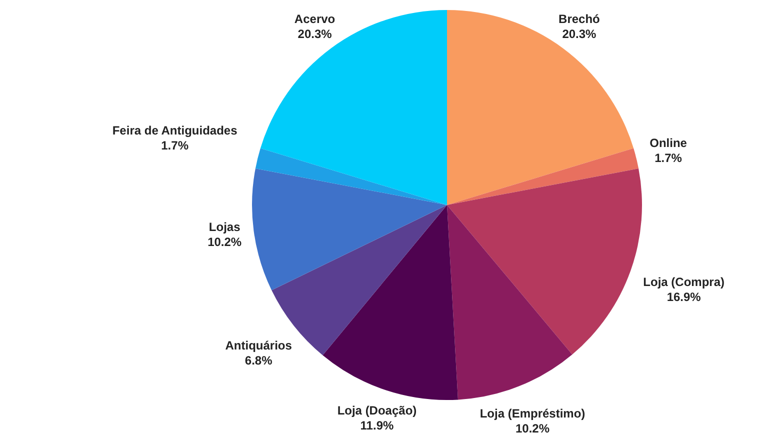 This screenshot has height=442, width=780. What do you see at coordinates (315, 19) in the screenshot?
I see `slice-label: Acervo` at bounding box center [315, 19].